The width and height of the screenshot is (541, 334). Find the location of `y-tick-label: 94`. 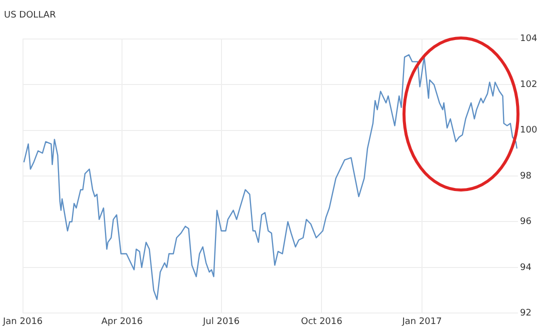

y-tick-label: 94 is located at coordinates (526, 267).